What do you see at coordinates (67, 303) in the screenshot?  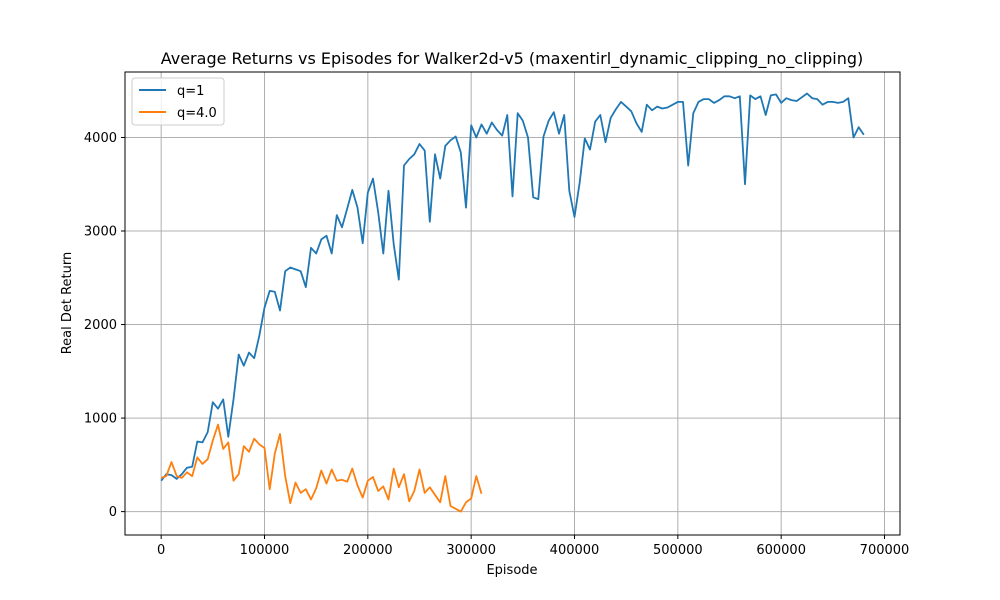 I see `y-axis-label: Real Det Return` at bounding box center [67, 303].